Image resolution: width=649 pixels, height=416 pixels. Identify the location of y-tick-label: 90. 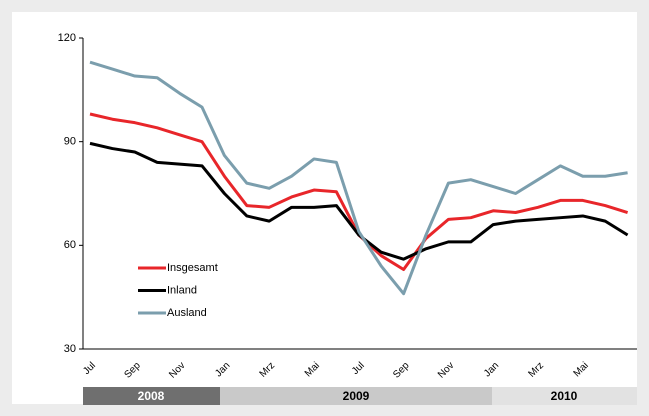
(70, 142).